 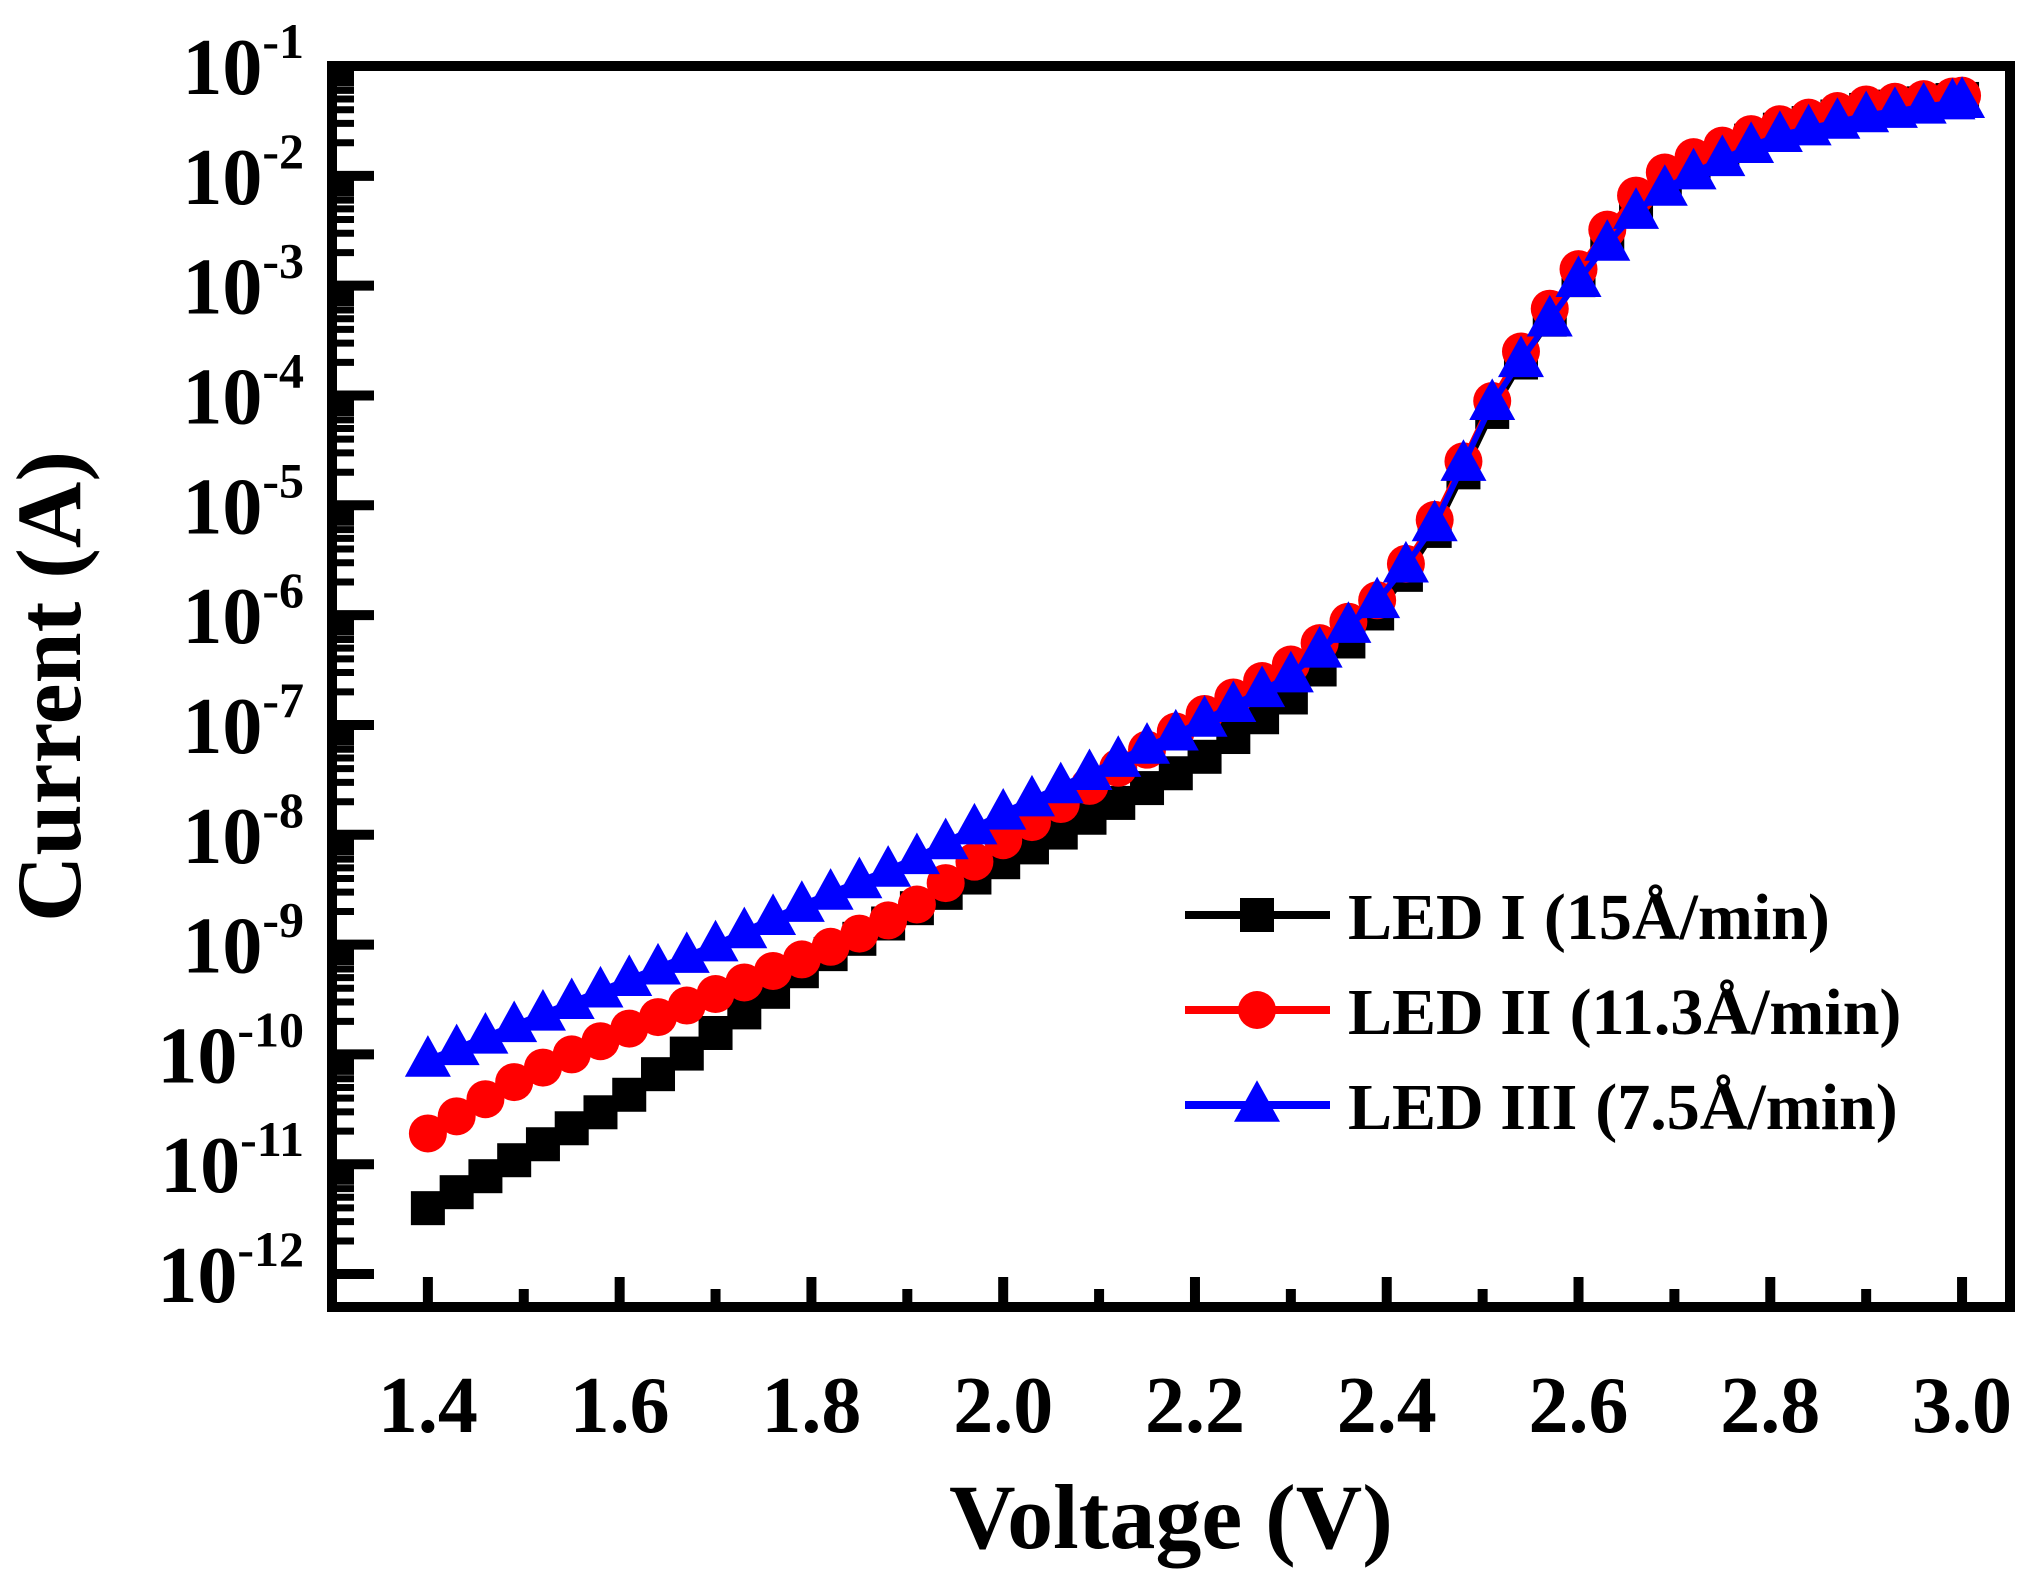 I want to click on y-tick-label: 10⁻⁹, so click(x=243, y=941).